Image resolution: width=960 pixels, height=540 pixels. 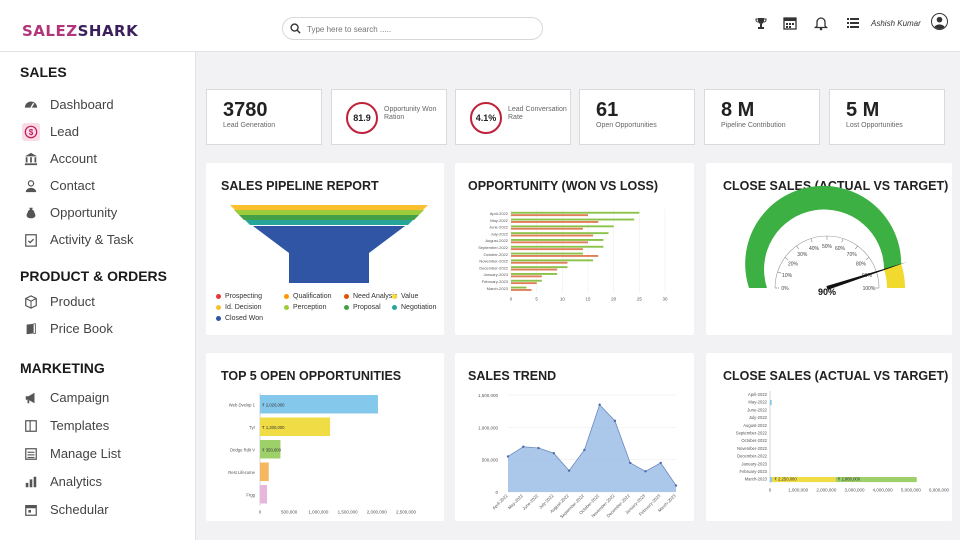 What do you see at coordinates (239, 318) in the screenshot?
I see `legend-item: Closed Won` at bounding box center [239, 318].